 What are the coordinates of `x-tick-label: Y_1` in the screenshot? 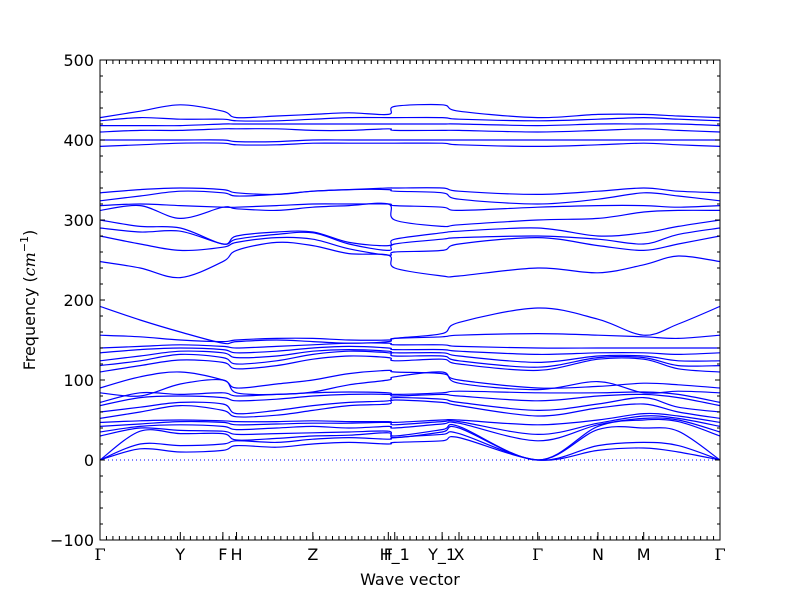 It's located at (441, 555).